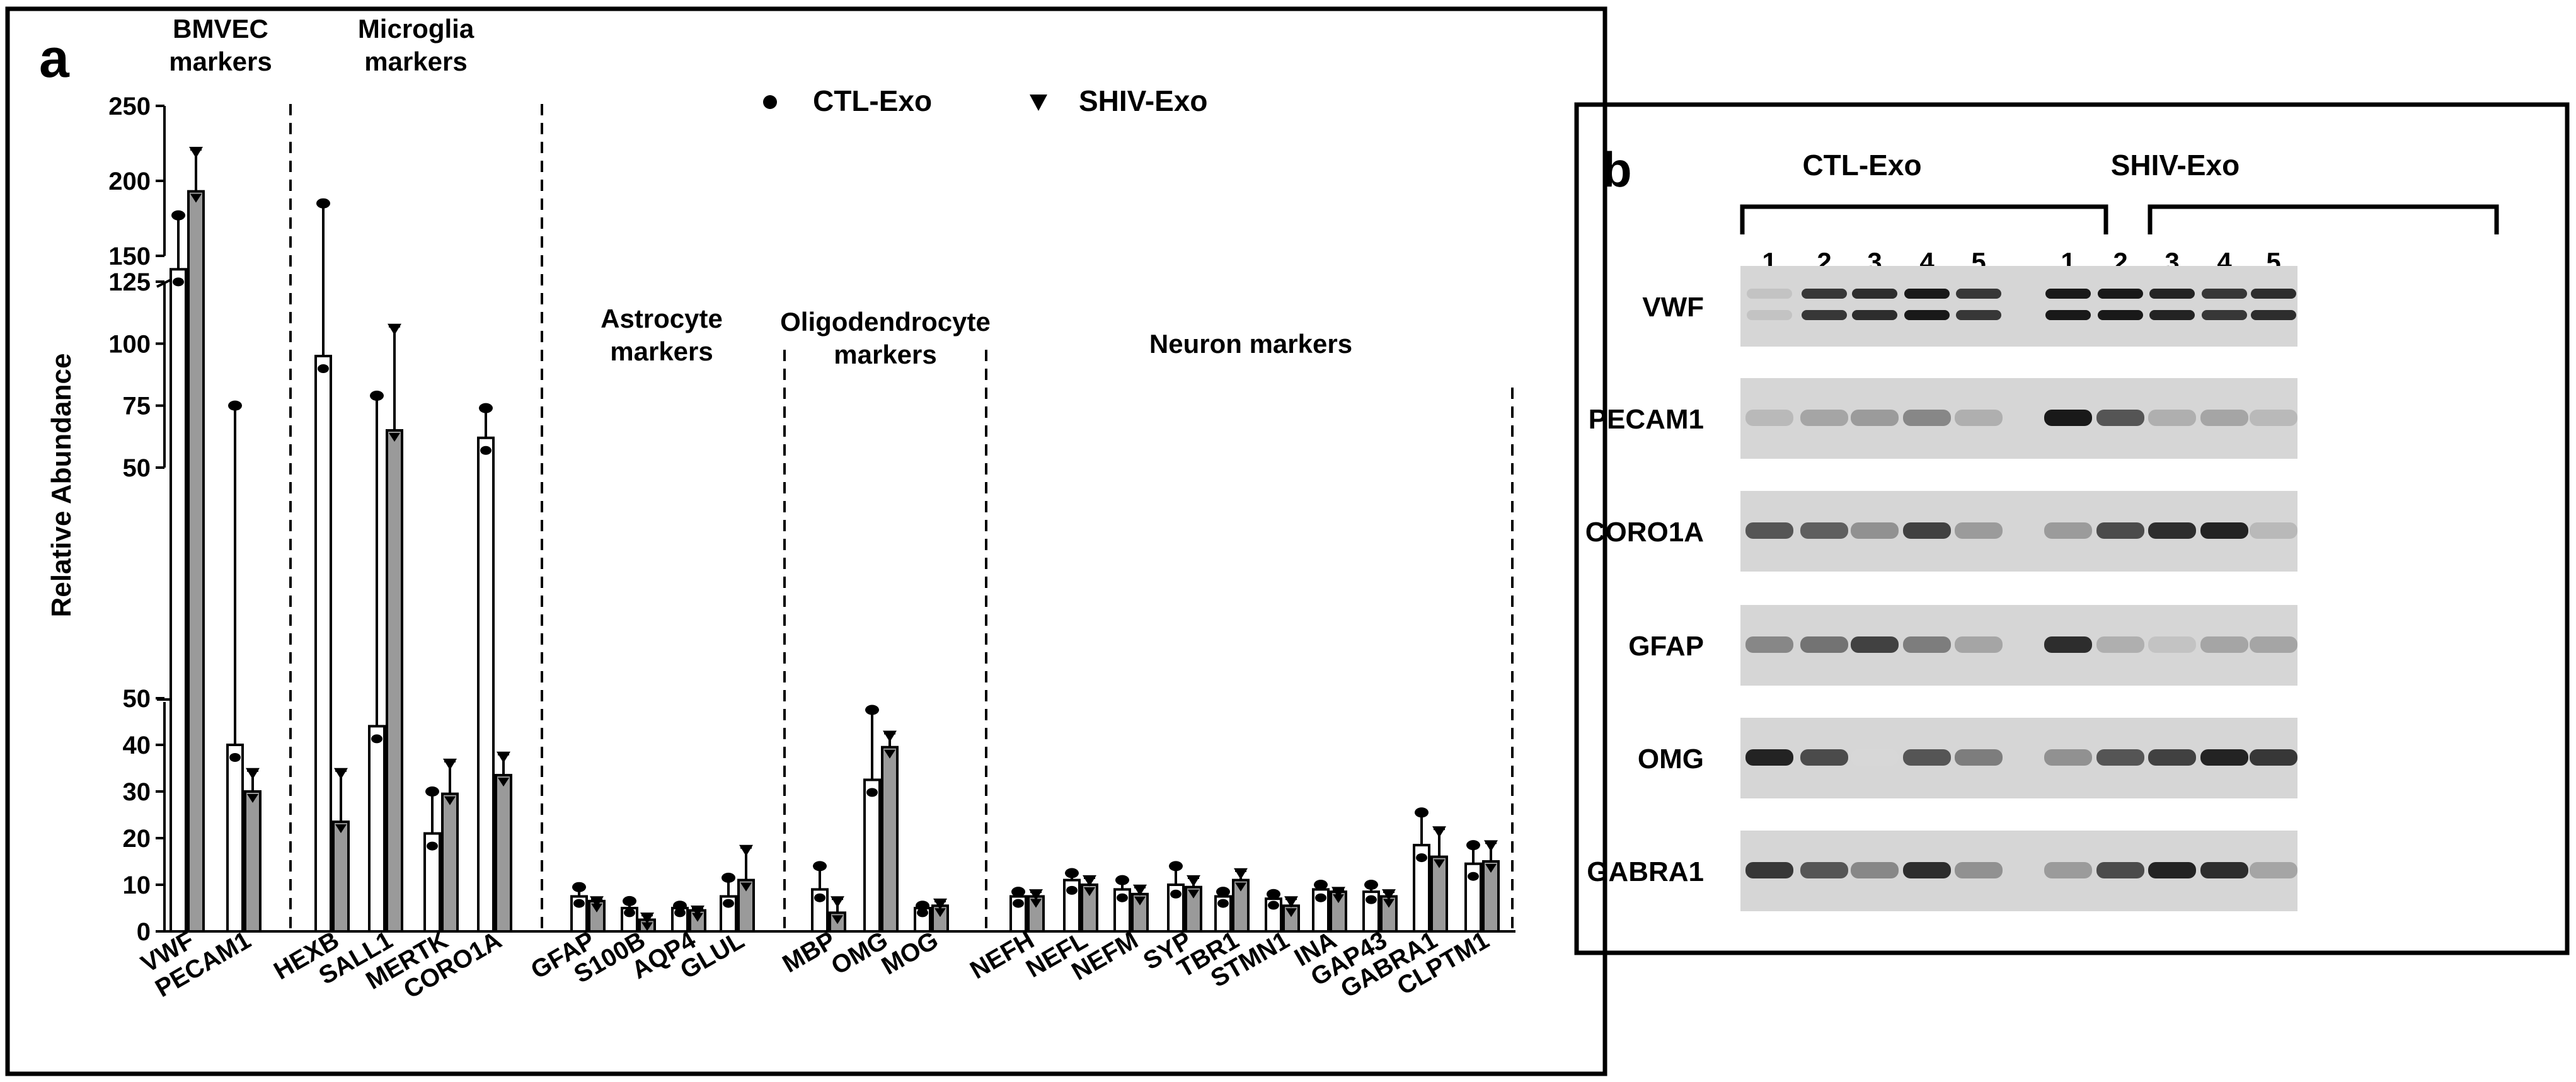 This screenshot has height=1082, width=2576. I want to click on y-tick-label: 30, so click(137, 792).